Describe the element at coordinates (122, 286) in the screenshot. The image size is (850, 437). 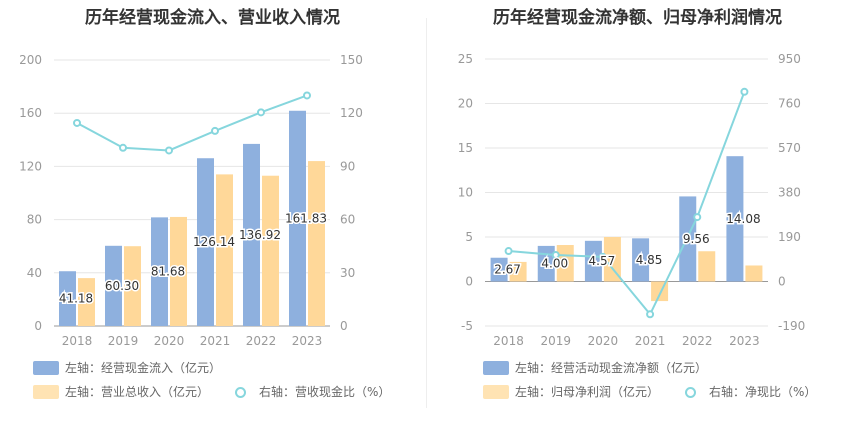
I see `data-label-2019: 60.30` at that location.